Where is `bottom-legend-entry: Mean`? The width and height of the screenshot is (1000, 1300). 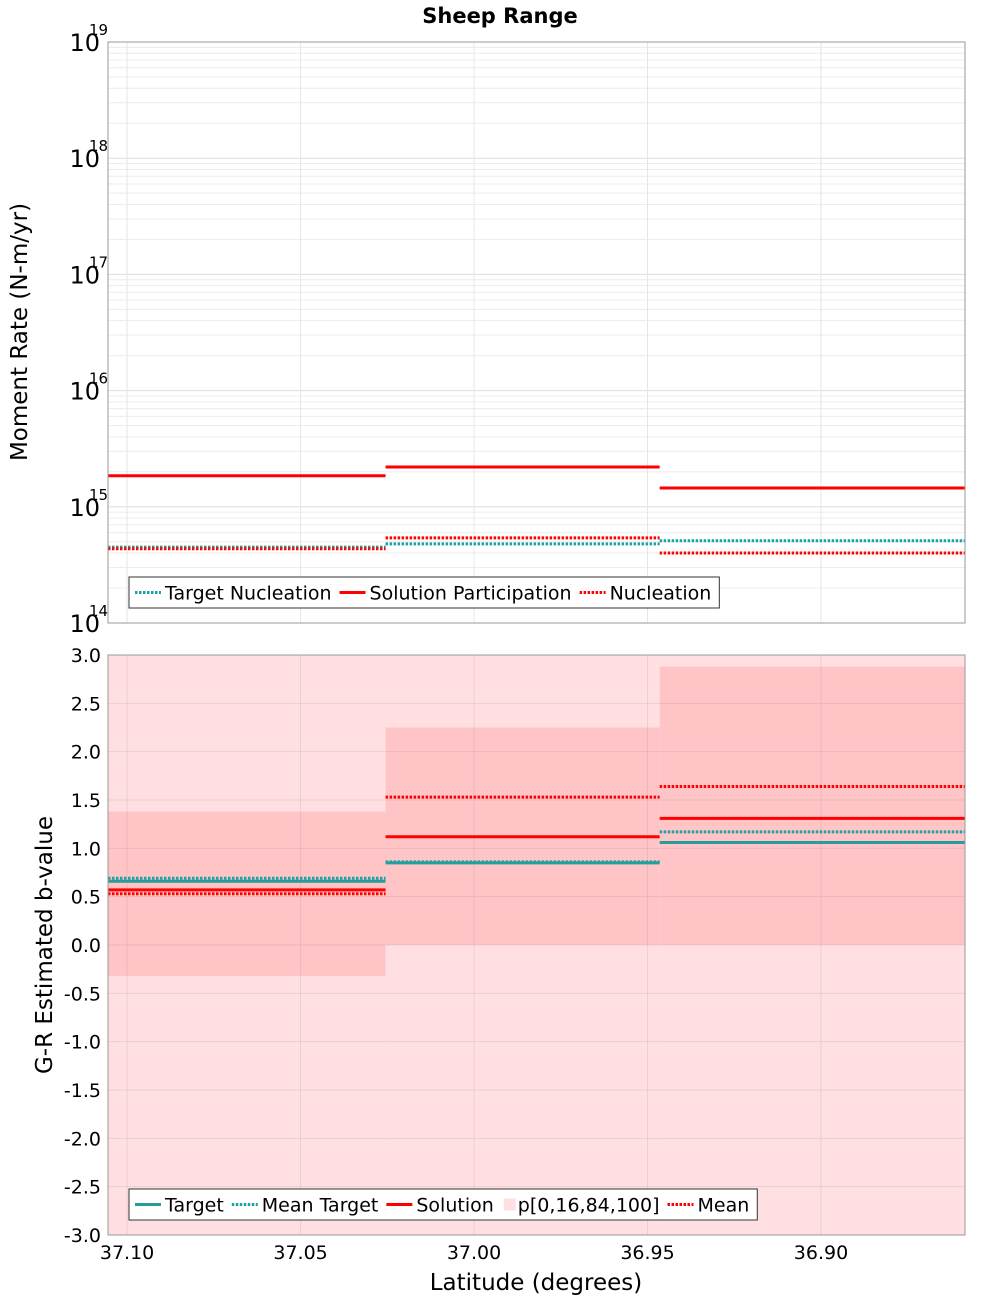 bottom-legend-entry: Mean is located at coordinates (724, 1206).